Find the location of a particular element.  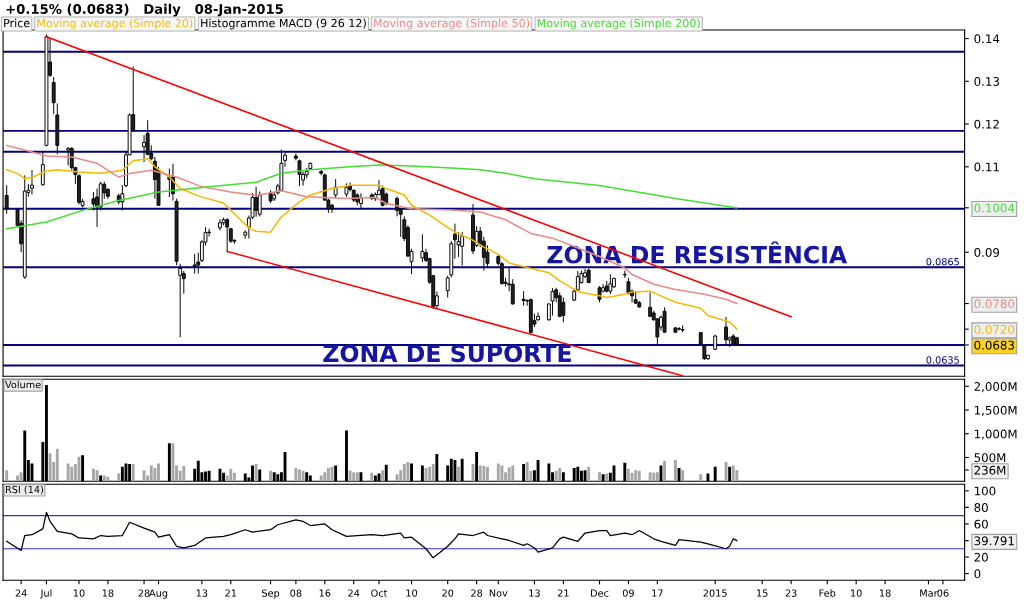

y-tick-label: 1,500M is located at coordinates (995, 410).